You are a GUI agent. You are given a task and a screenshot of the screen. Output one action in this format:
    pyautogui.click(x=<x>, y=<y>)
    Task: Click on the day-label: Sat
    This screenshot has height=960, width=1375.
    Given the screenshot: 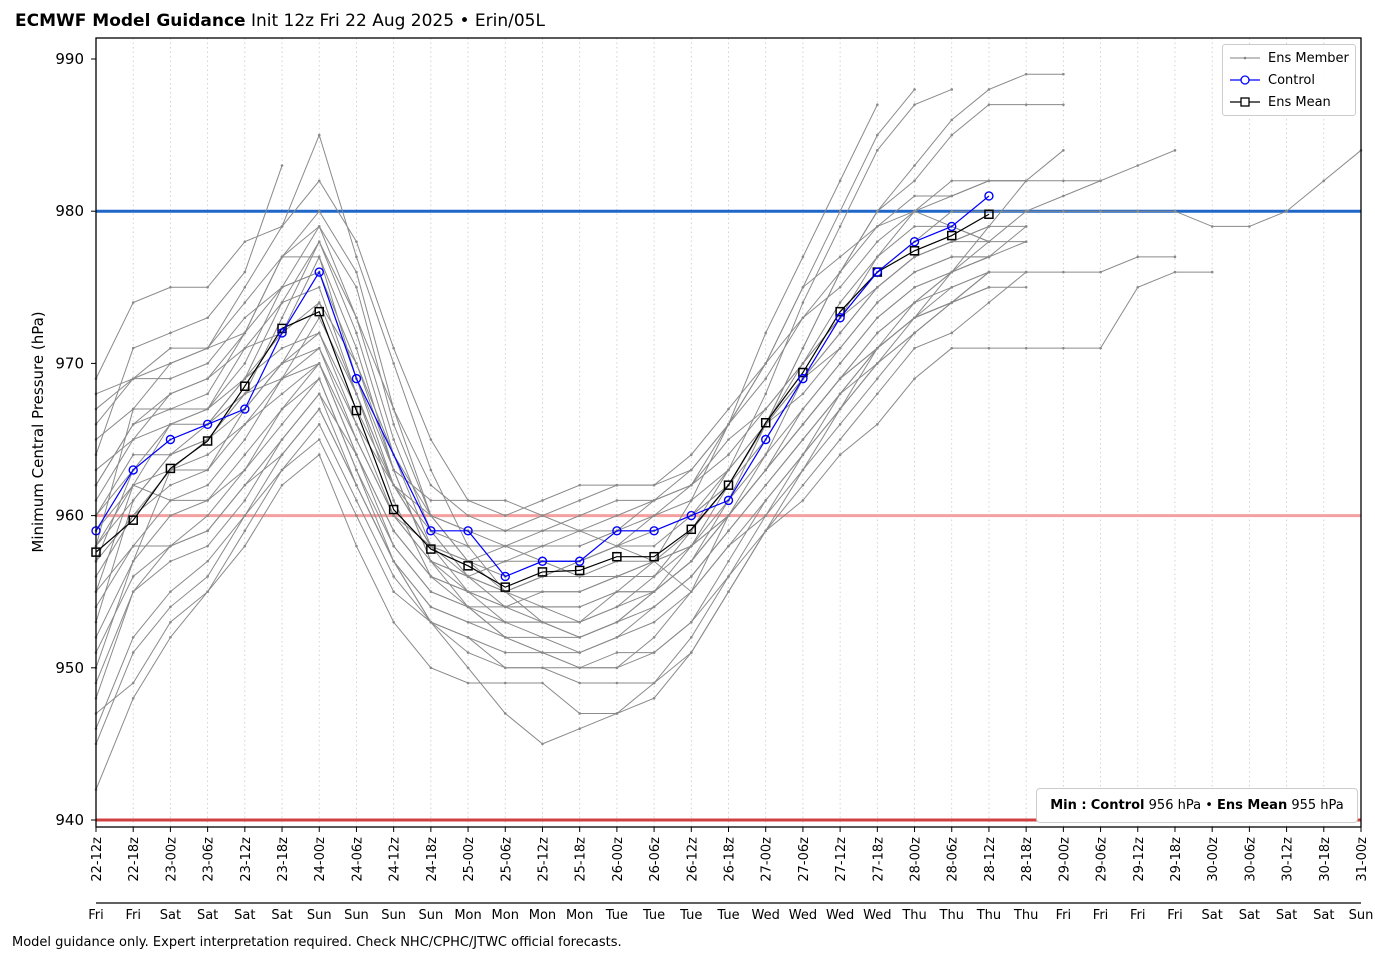 What is the action you would take?
    pyautogui.click(x=1286, y=915)
    